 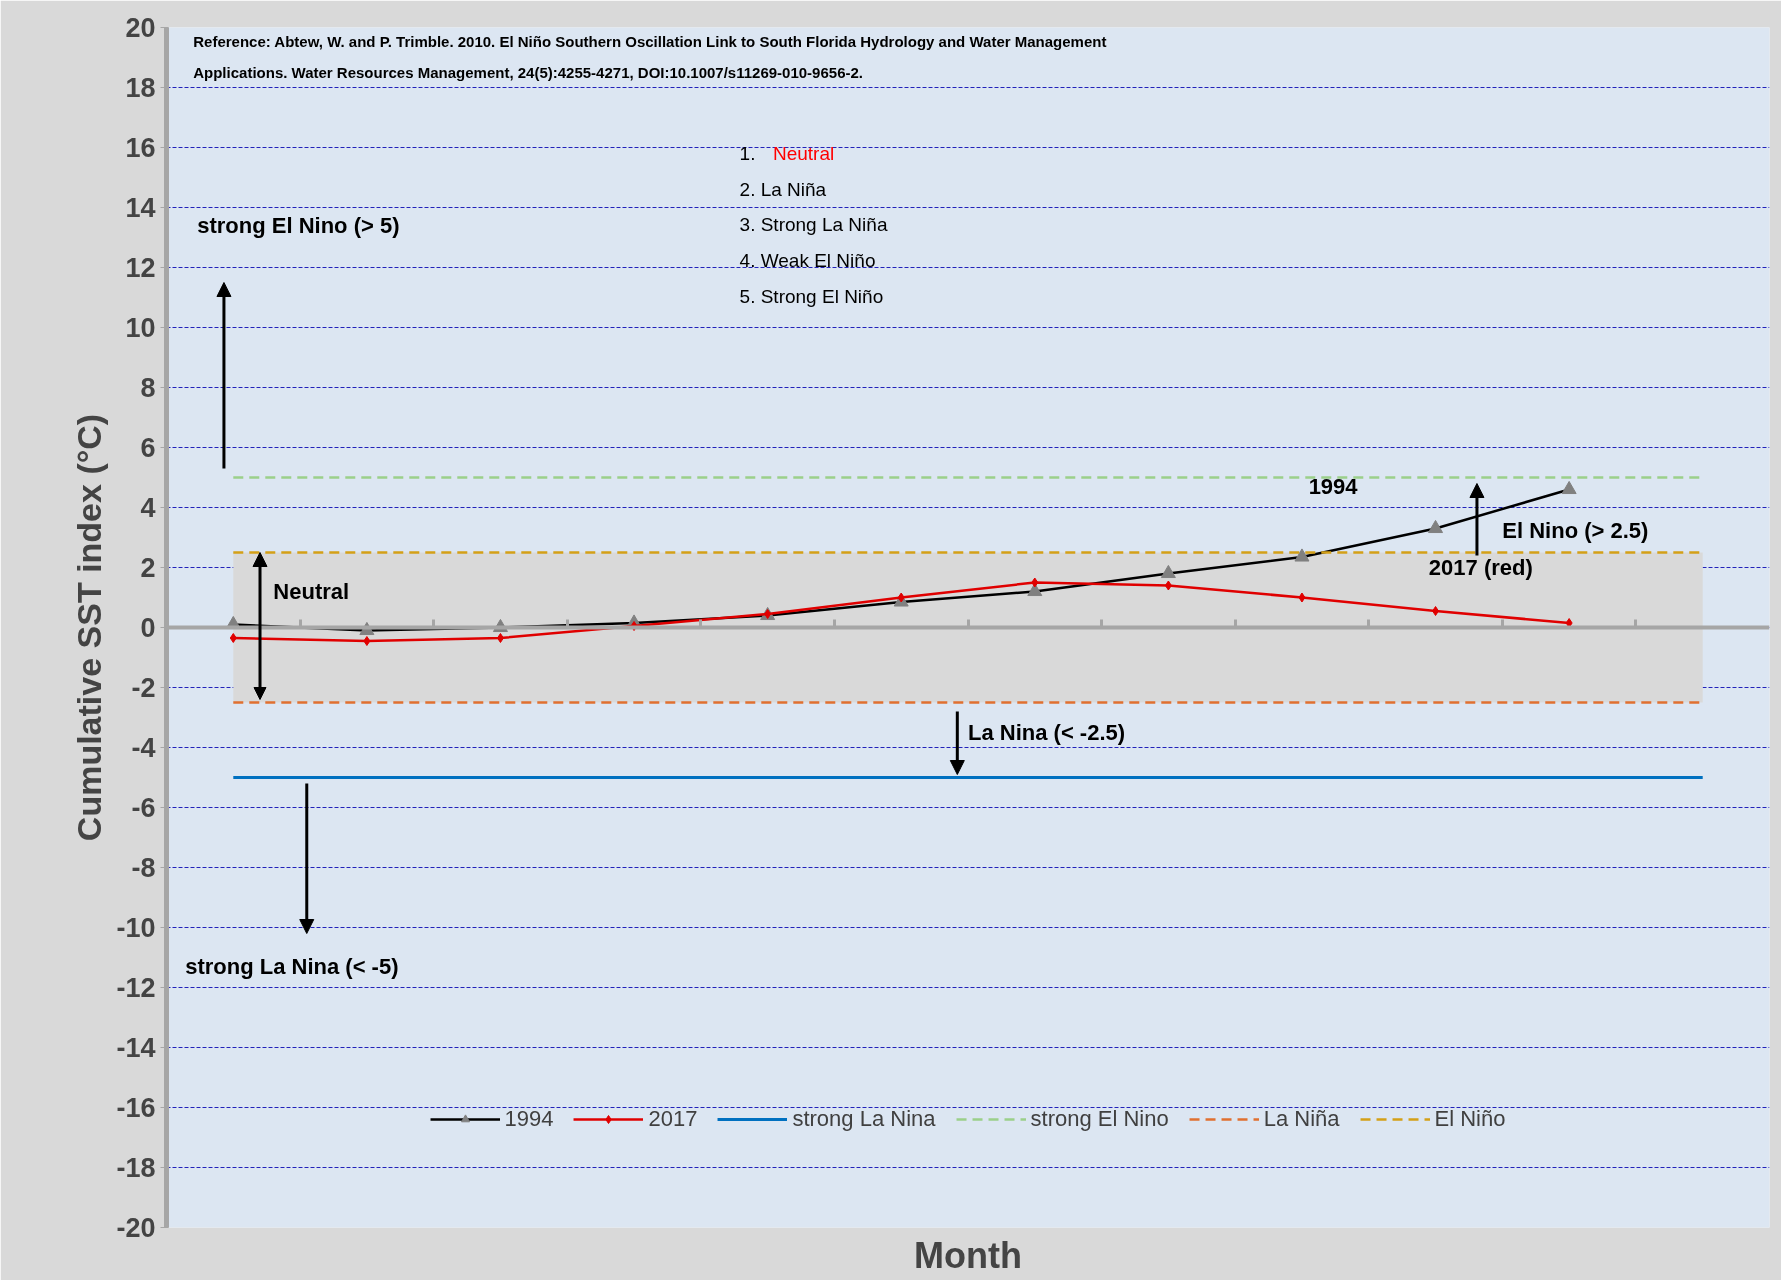 What do you see at coordinates (1047, 732) in the screenshot?
I see `annotation: La Nina (< -2.5)` at bounding box center [1047, 732].